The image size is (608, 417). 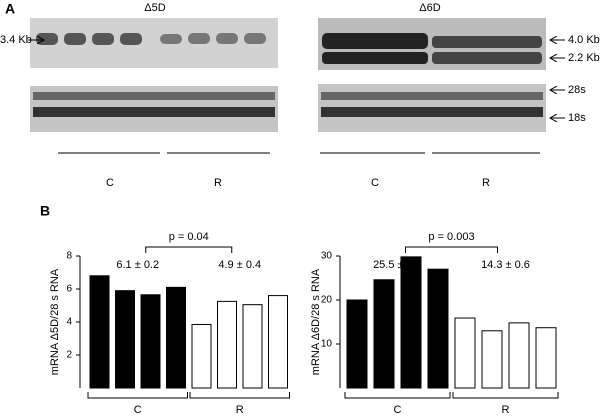 What do you see at coordinates (69, 289) in the screenshot?
I see `y-tick-label: 6` at bounding box center [69, 289].